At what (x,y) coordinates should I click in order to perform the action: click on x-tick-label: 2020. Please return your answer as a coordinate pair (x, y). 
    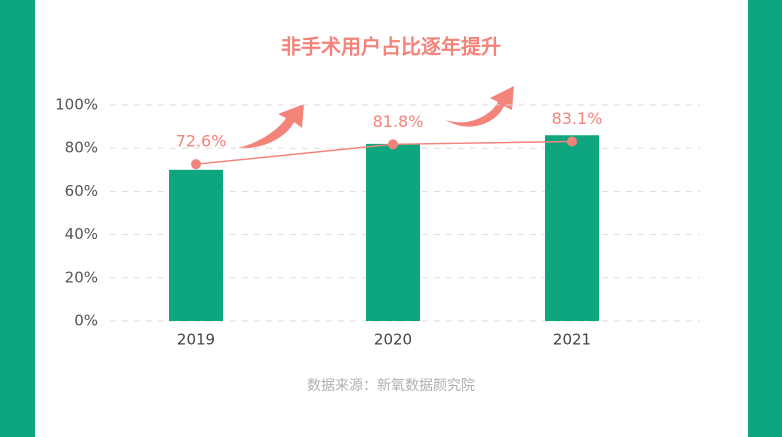
    Looking at the image, I should click on (393, 340).